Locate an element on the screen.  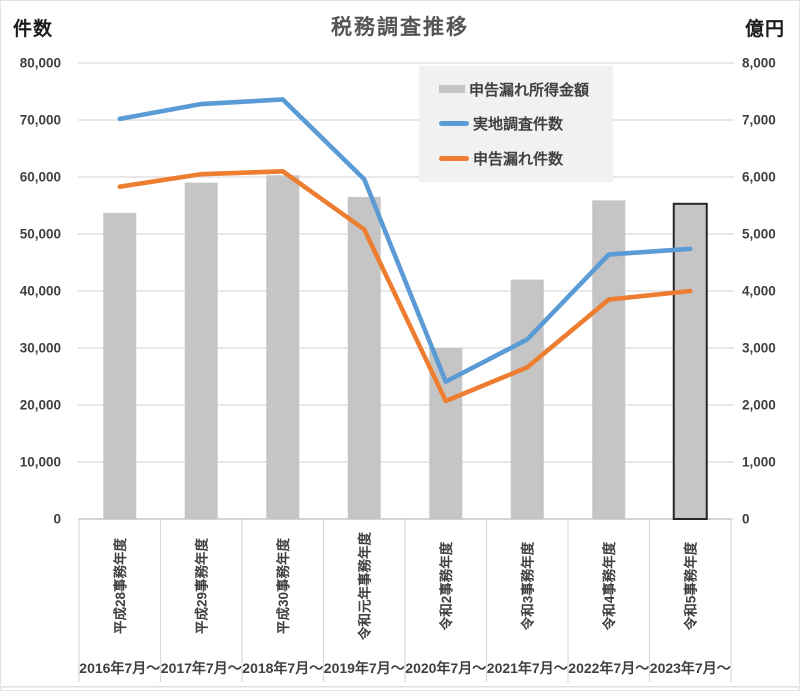
x-axis-year-label: 2017年7月～ is located at coordinates (201, 668).